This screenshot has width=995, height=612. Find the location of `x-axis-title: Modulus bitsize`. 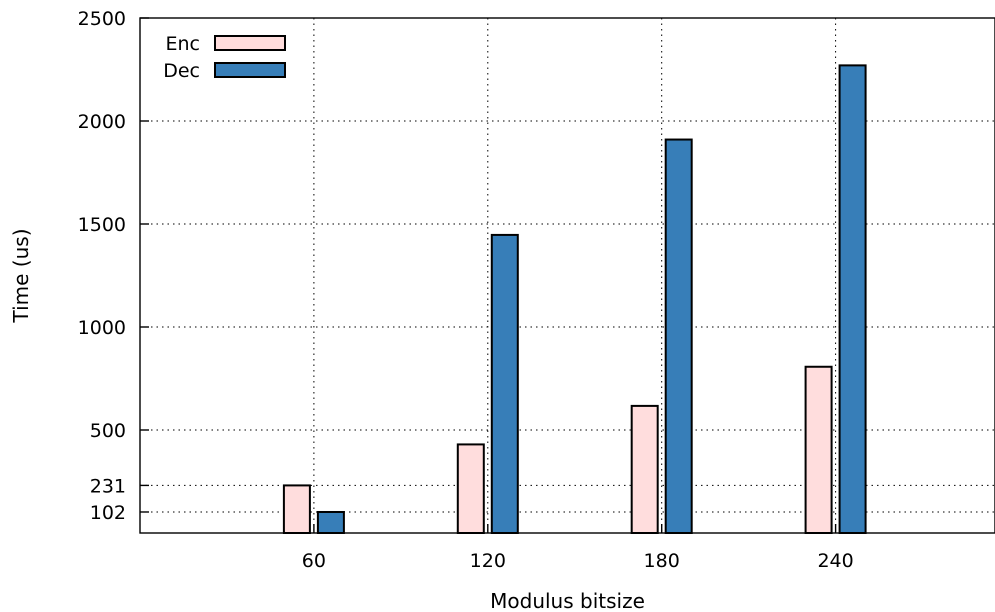

x-axis-title: Modulus bitsize is located at coordinates (567, 600).